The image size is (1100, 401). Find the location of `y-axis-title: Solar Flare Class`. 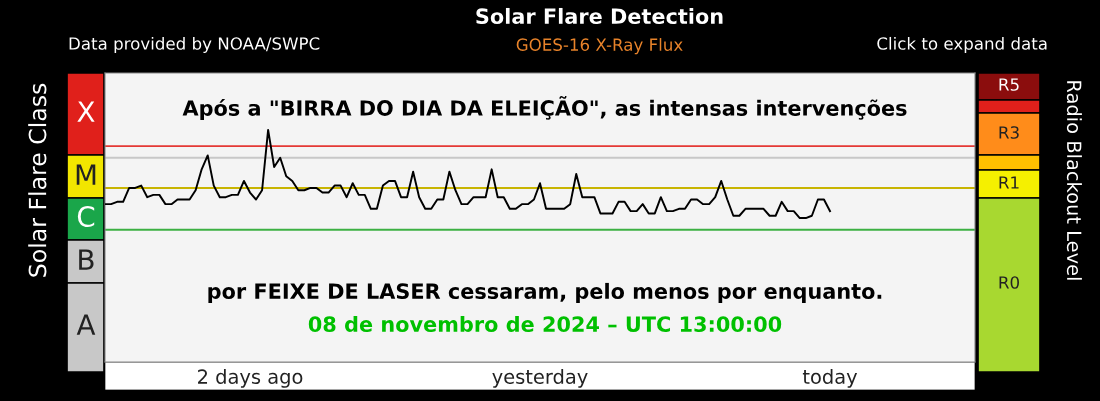

y-axis-title: Solar Flare Class is located at coordinates (37, 180).